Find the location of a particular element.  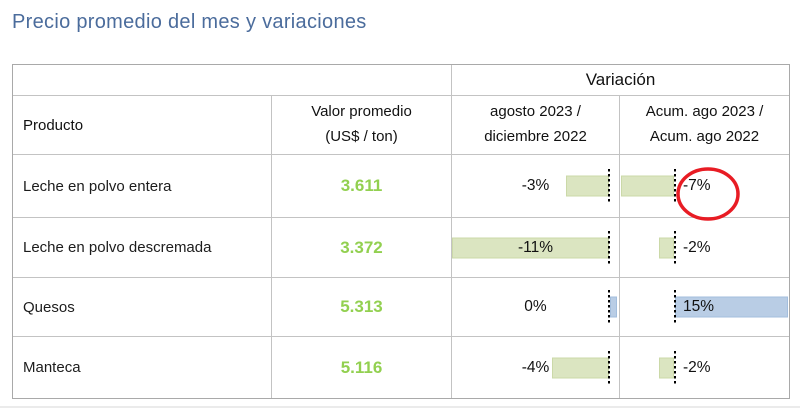

variation-monthly-cell: -4% is located at coordinates (536, 367).